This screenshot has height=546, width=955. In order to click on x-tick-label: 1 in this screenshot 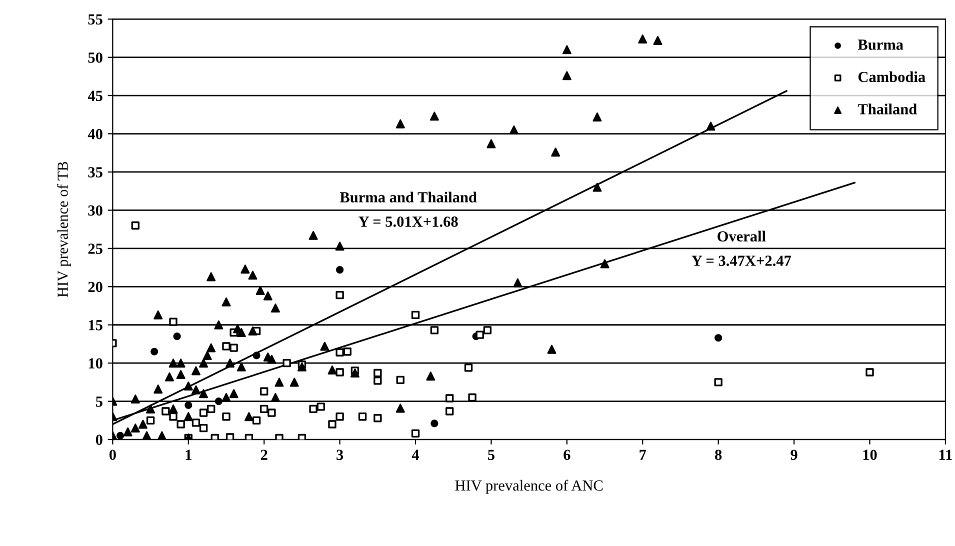, I will do `click(189, 455)`.